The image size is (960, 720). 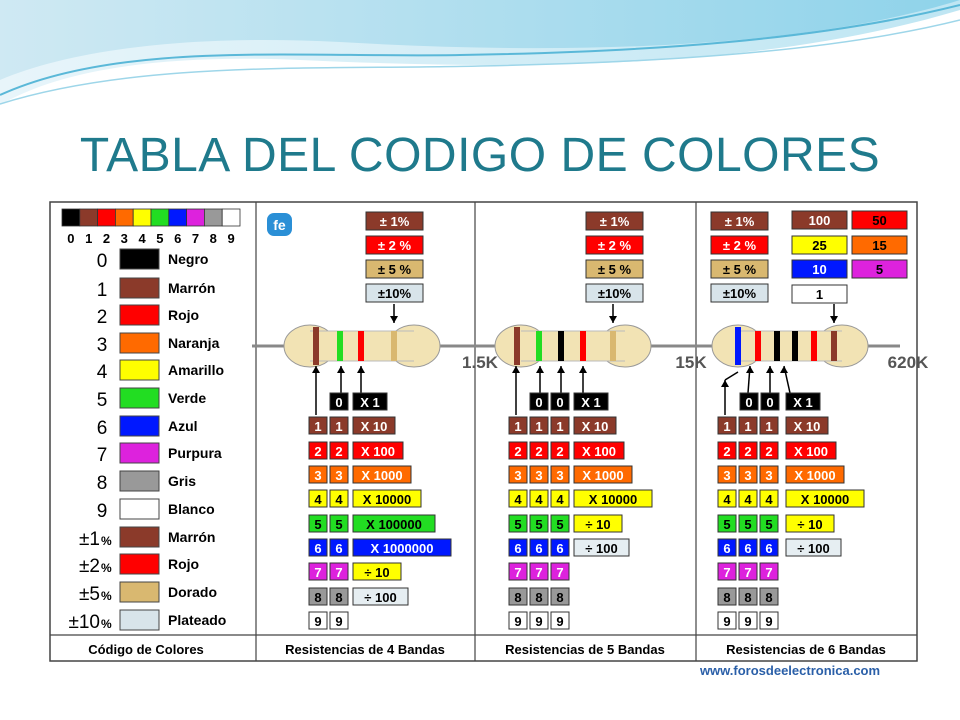 I want to click on digit-box-label: 4, so click(x=769, y=499).